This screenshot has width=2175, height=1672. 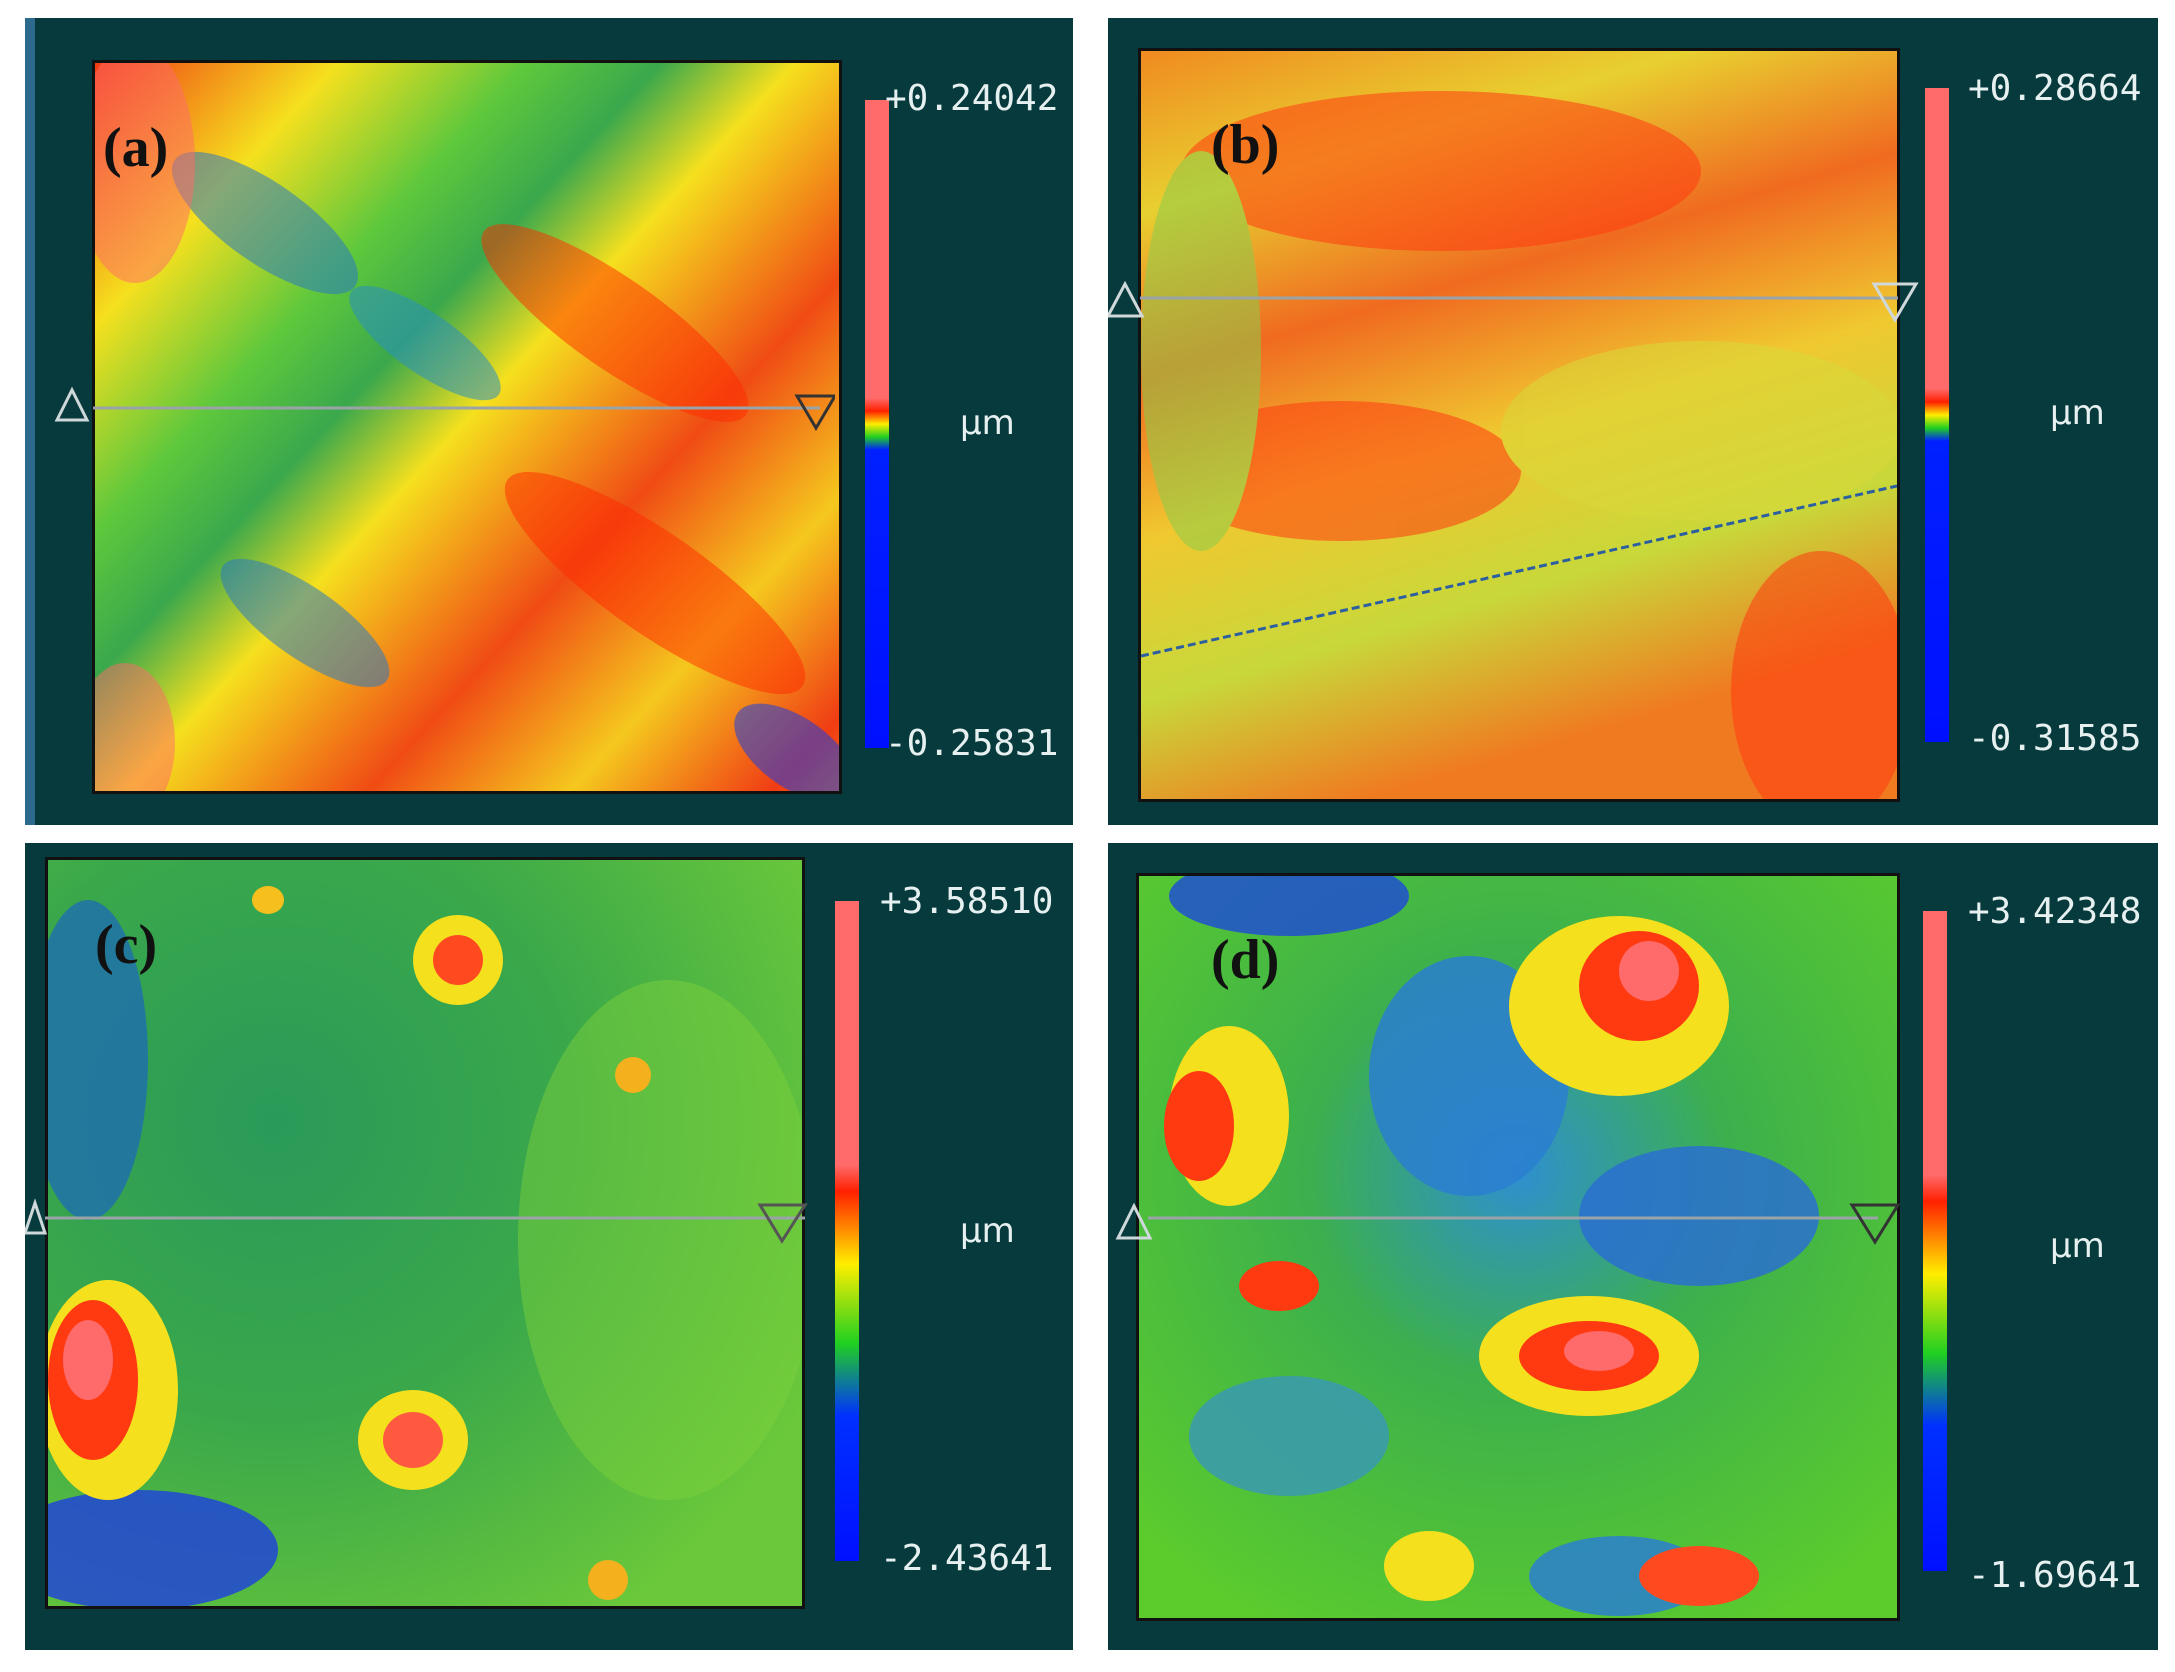 What do you see at coordinates (967, 1558) in the screenshot?
I see `scale-min-c: -2.43641` at bounding box center [967, 1558].